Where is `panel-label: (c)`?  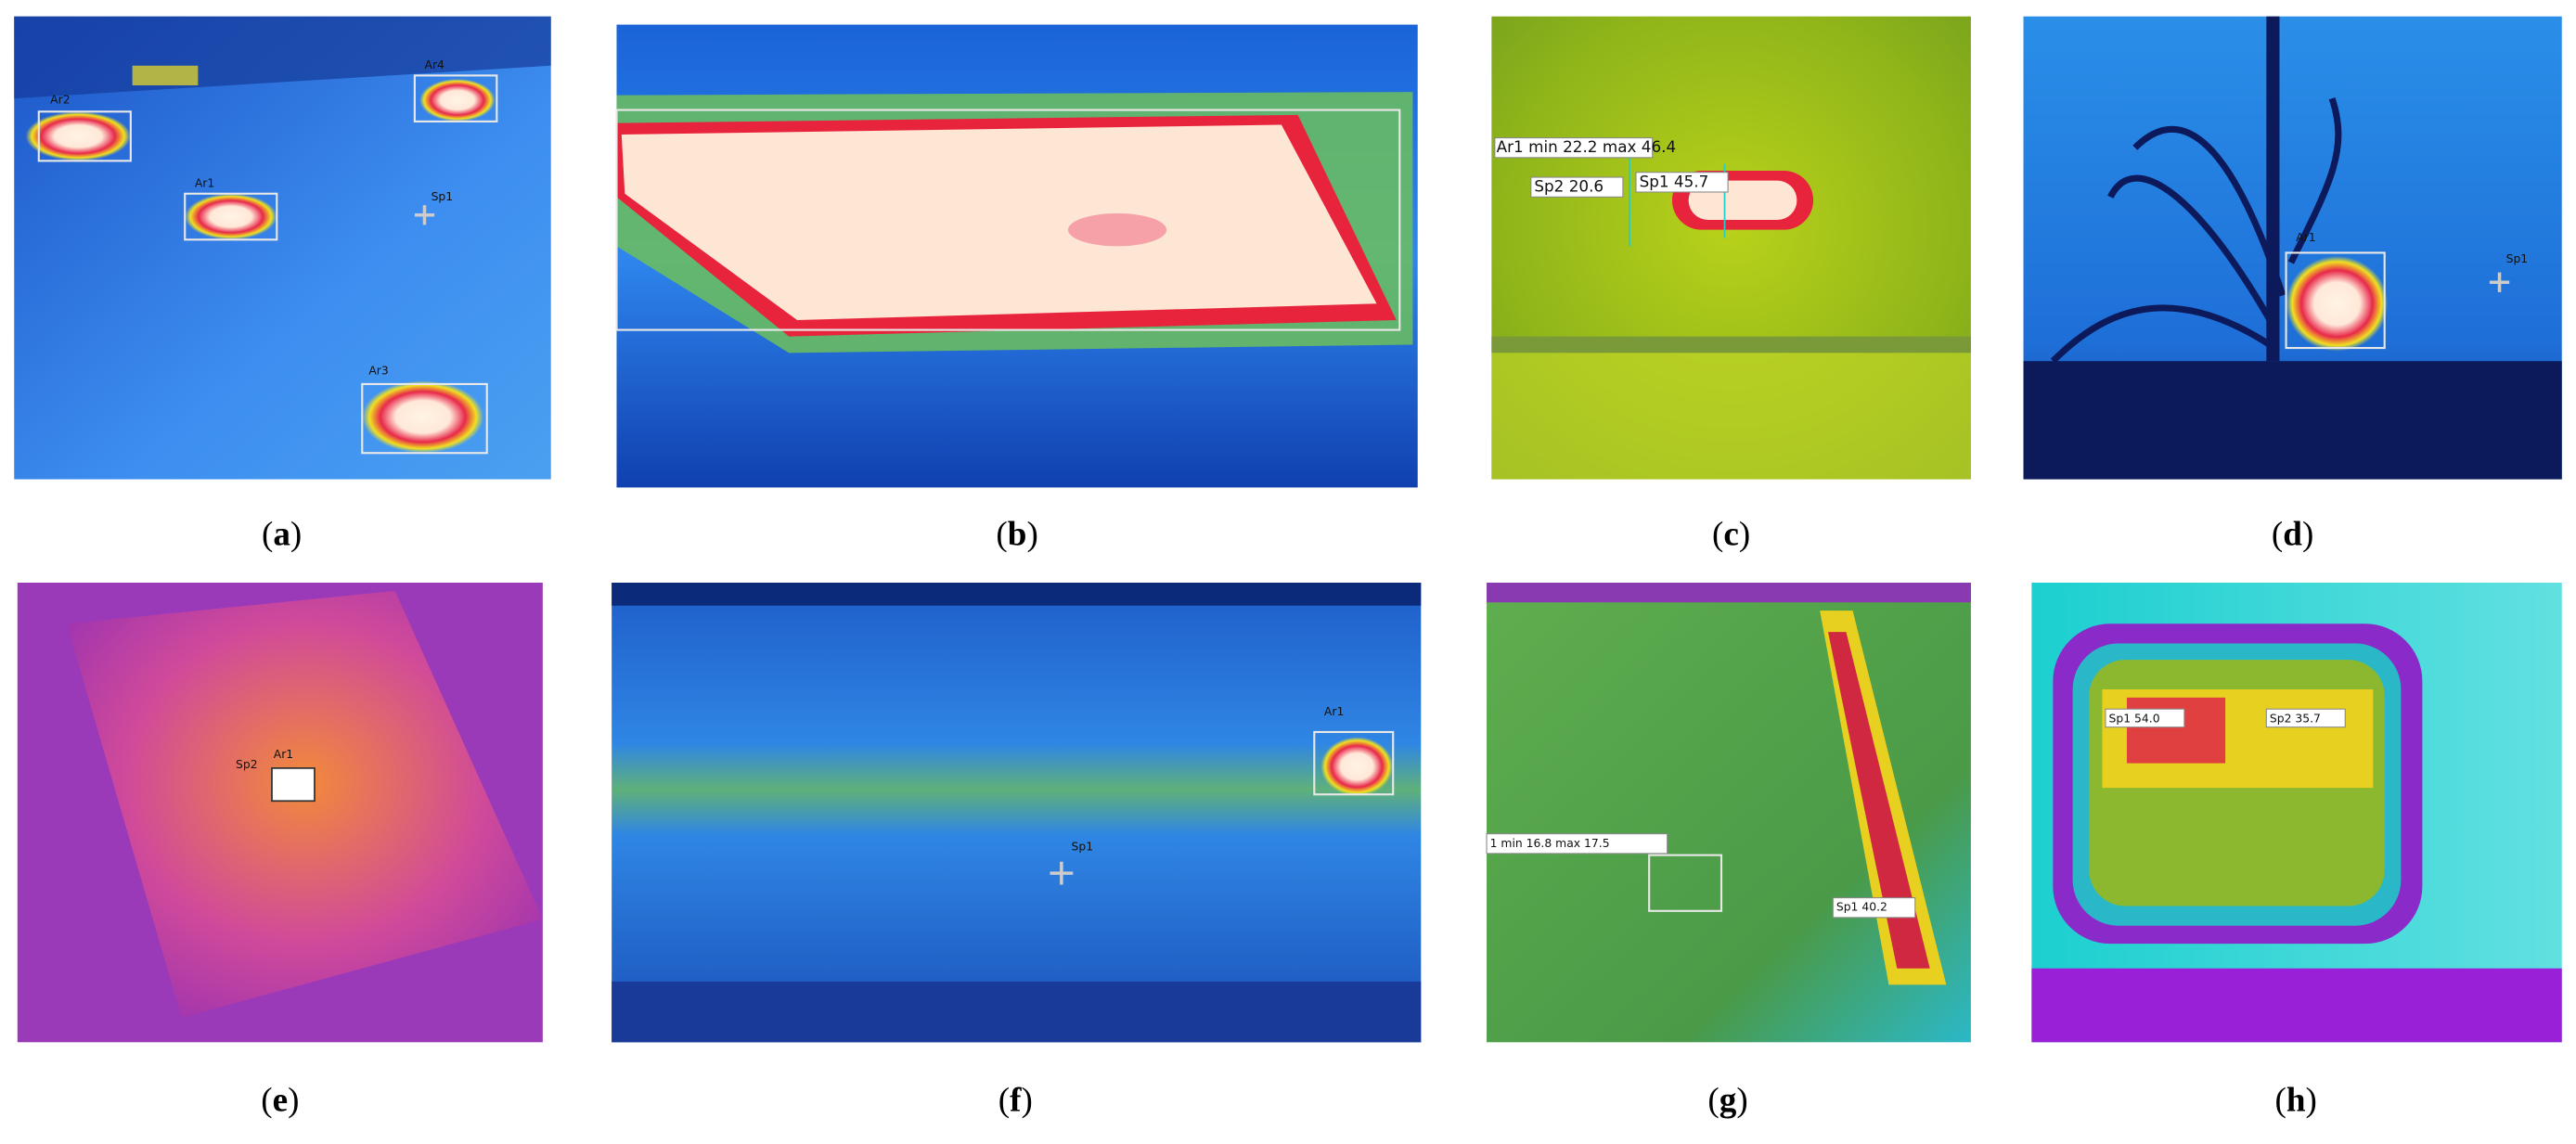
panel-label: (c) is located at coordinates (1731, 534).